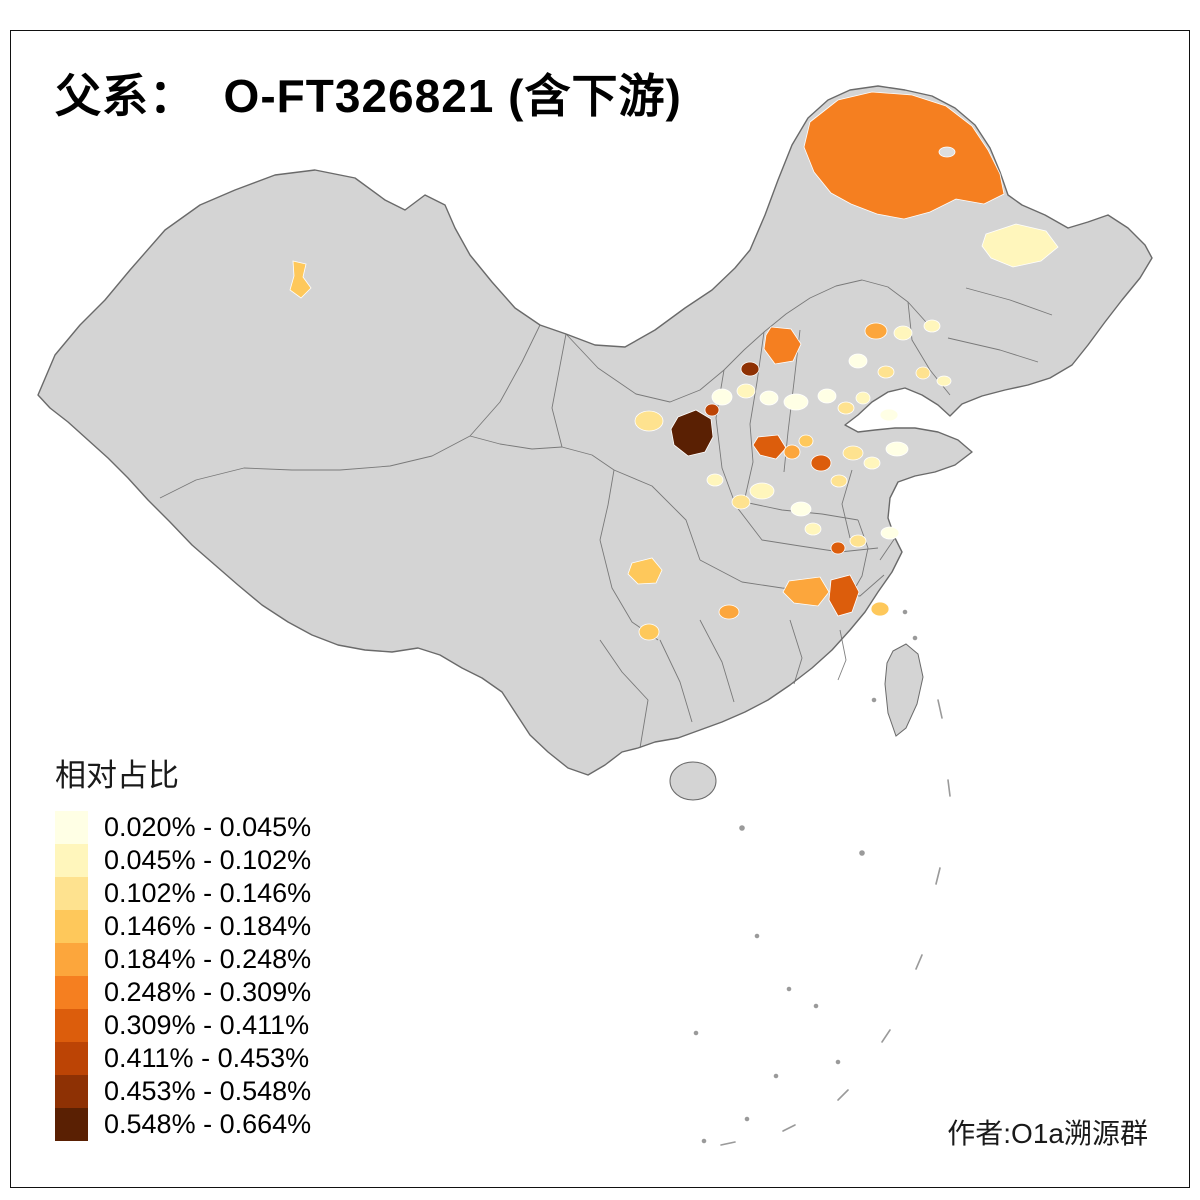  What do you see at coordinates (368, 96) in the screenshot?
I see `map-title: 父系： O-FT326821 (含下游)` at bounding box center [368, 96].